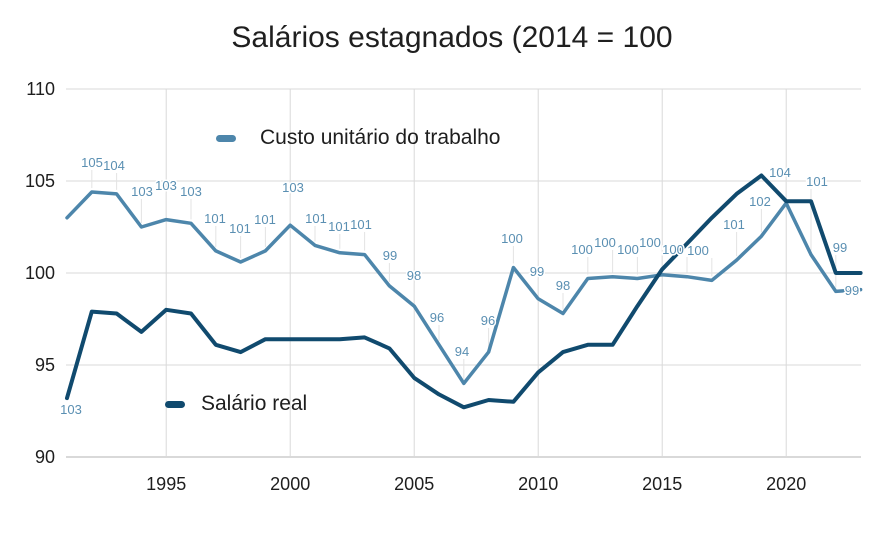 The width and height of the screenshot is (886, 534). I want to click on x-axis-tick-label: 2015, so click(662, 484).